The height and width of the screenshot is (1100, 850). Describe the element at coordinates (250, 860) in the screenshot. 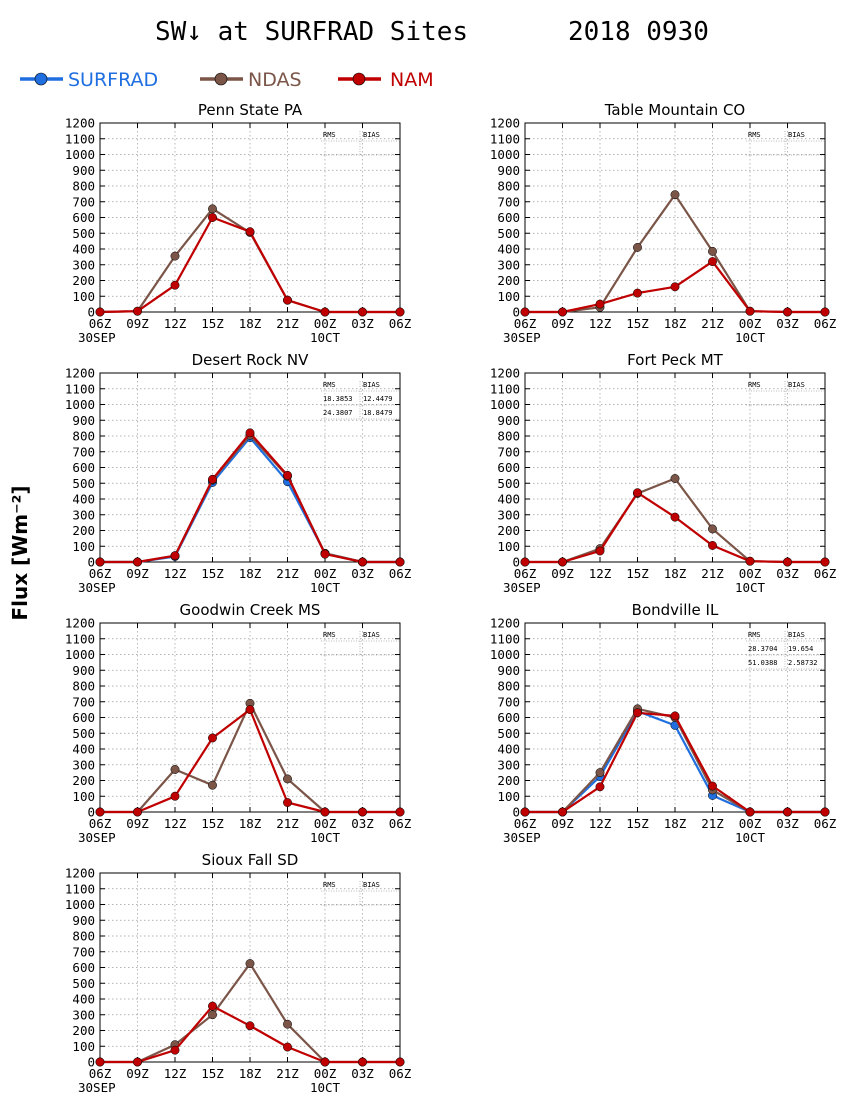

I see `chart-title: Sioux Fall SD` at that location.